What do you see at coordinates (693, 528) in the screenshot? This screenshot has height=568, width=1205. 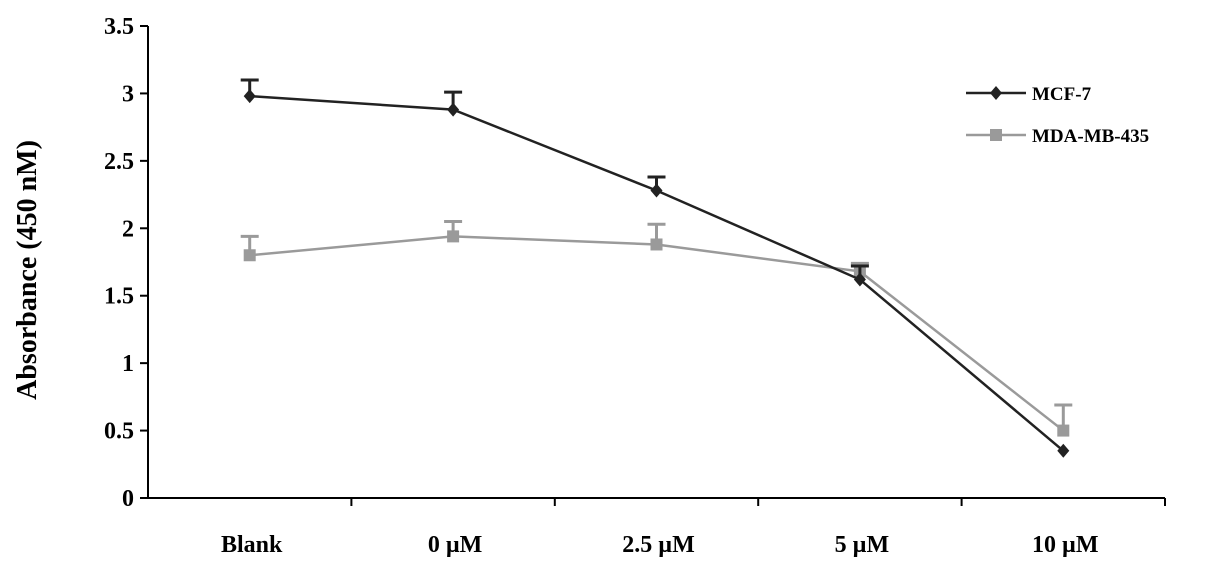 I see `x-ticks: Blank 0 µM 2.5 µM 5 µM 10 µM` at bounding box center [693, 528].